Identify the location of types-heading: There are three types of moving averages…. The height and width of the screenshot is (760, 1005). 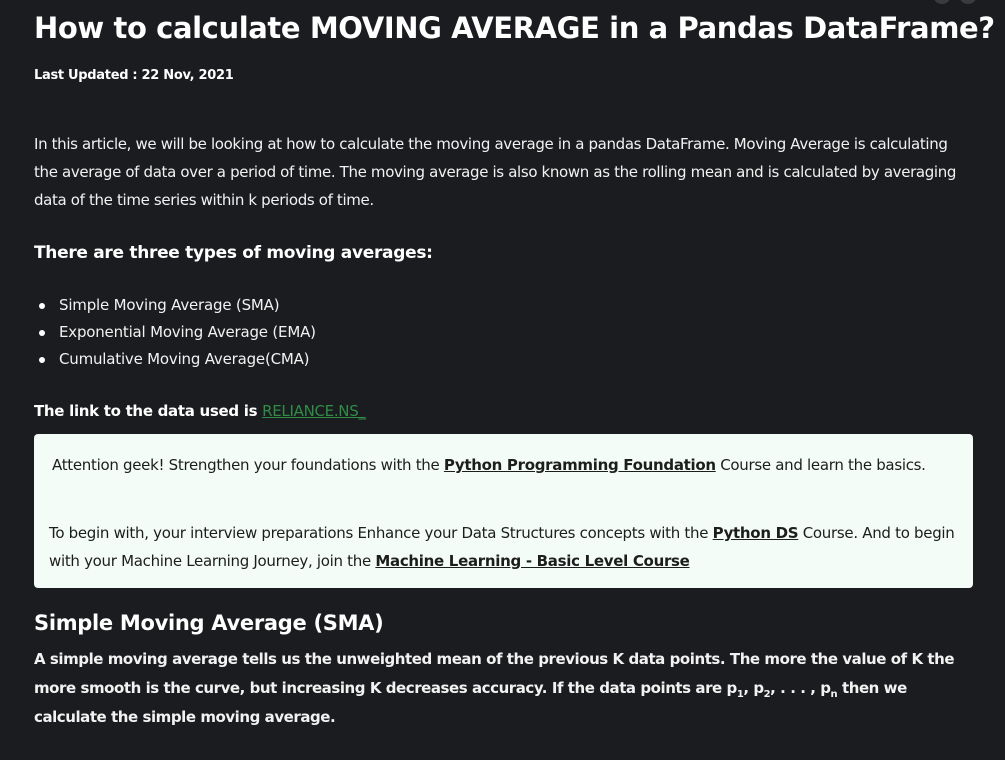
(233, 253).